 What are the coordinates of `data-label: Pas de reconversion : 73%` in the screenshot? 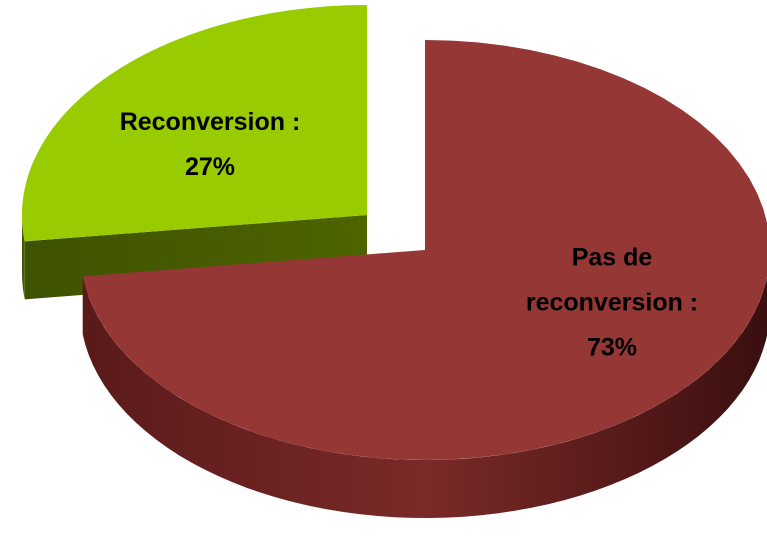 It's located at (612, 303).